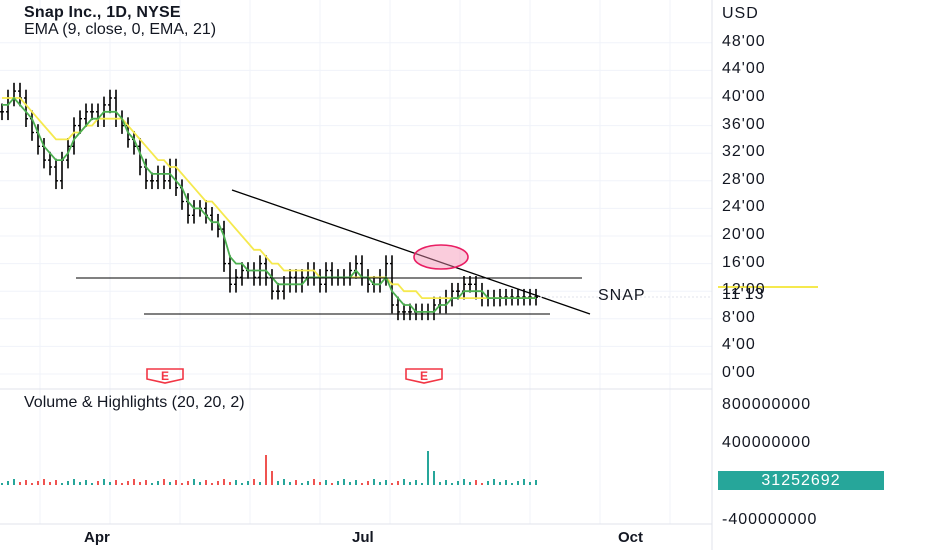 The image size is (932, 550). What do you see at coordinates (120, 29) in the screenshot?
I see `ema-indicator-label: EMA (9, close, 0, EMA, 21)` at bounding box center [120, 29].